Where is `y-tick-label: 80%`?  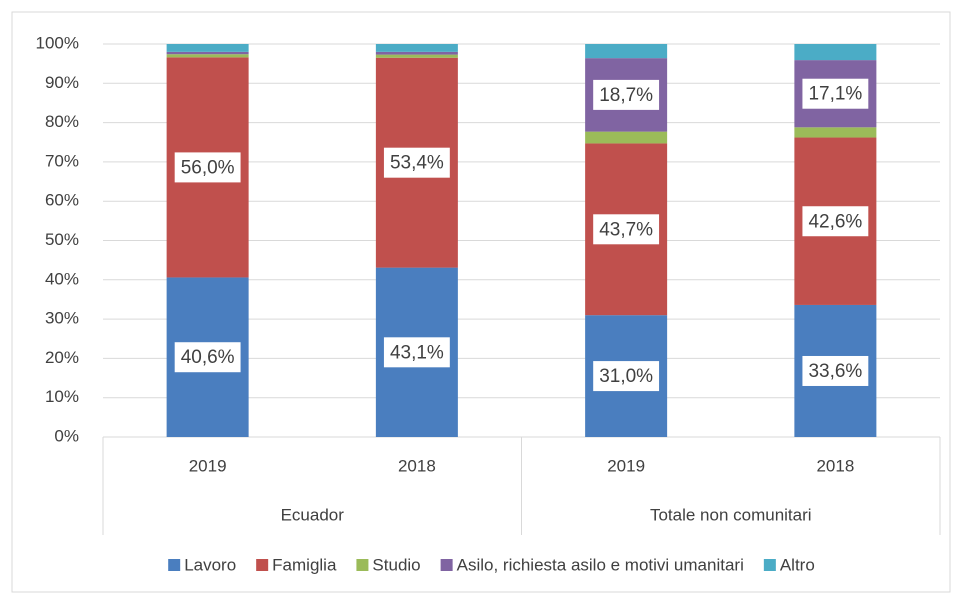
y-tick-label: 80% is located at coordinates (62, 121).